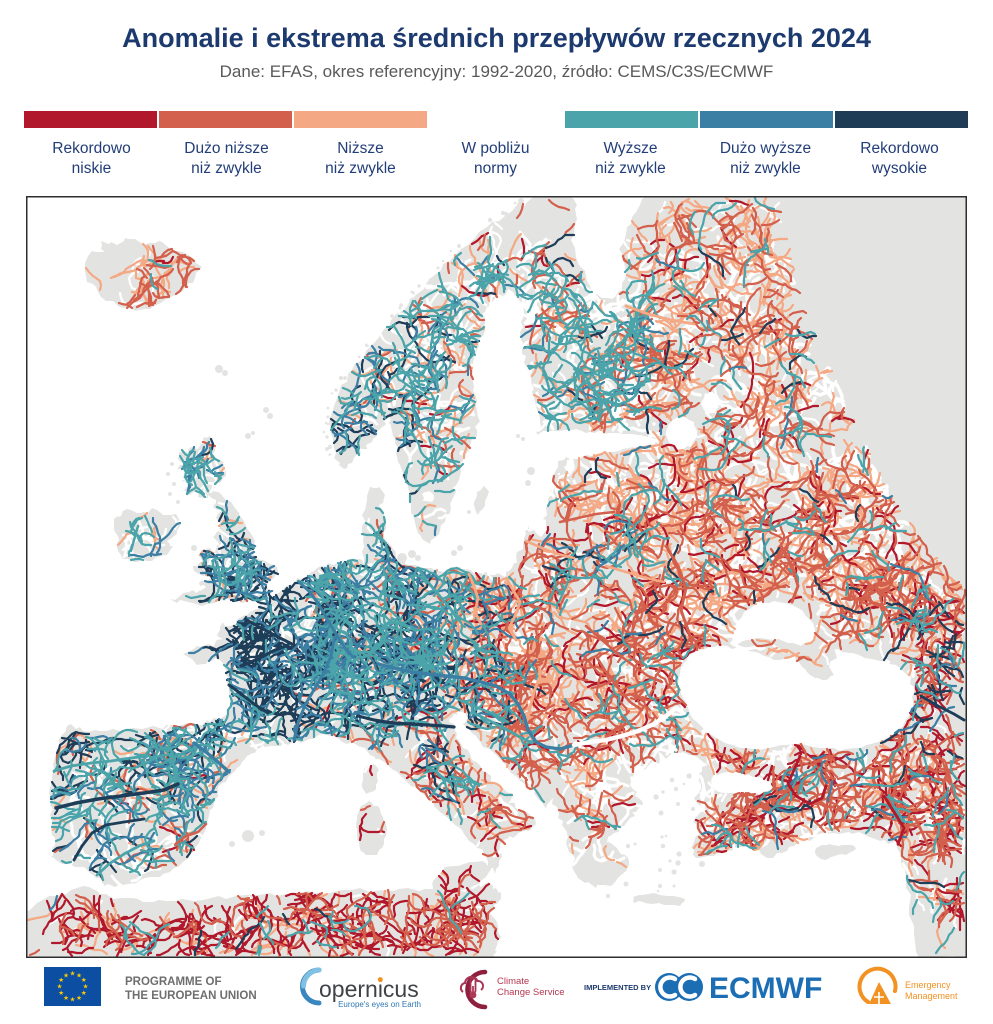 The image size is (993, 1024). I want to click on svg-text: Climate, so click(513, 981).